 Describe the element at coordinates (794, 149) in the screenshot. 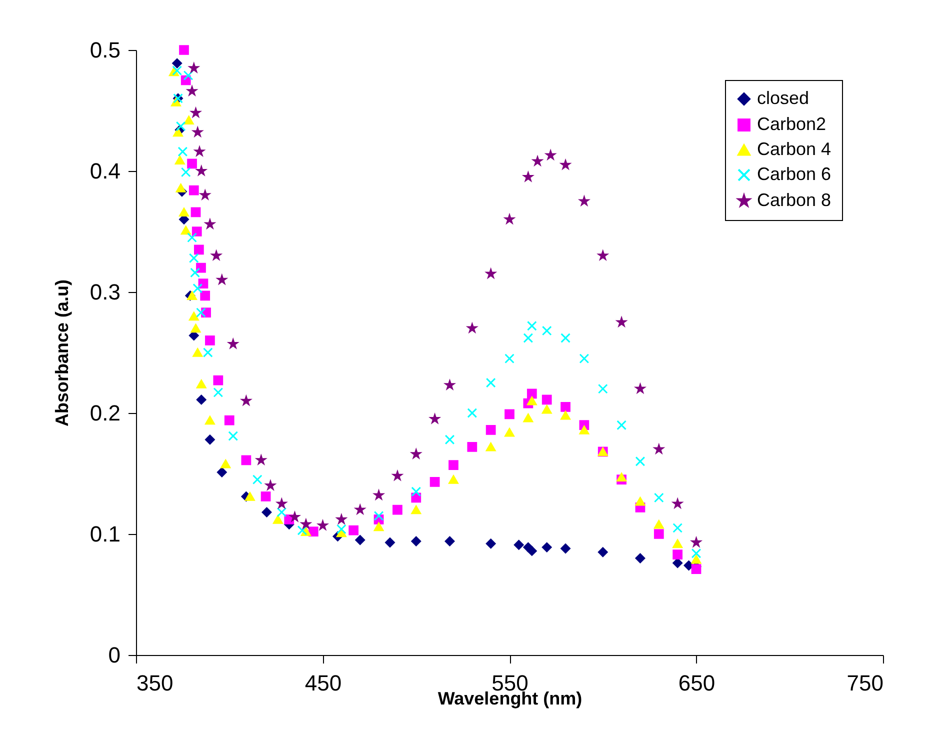

I see `legend-label: Carbon 4` at that location.